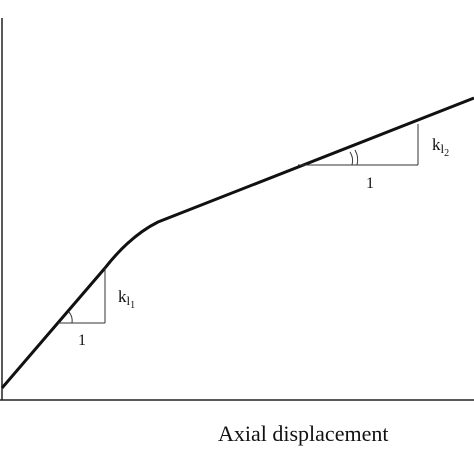  I want to click on index: 1, so click(132, 305).